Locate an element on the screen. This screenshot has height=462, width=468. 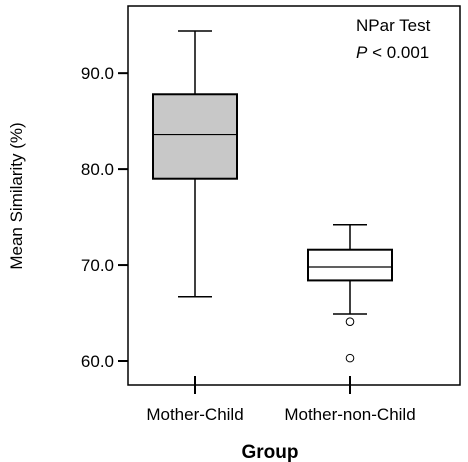
box-mother-child is located at coordinates (195, 164).